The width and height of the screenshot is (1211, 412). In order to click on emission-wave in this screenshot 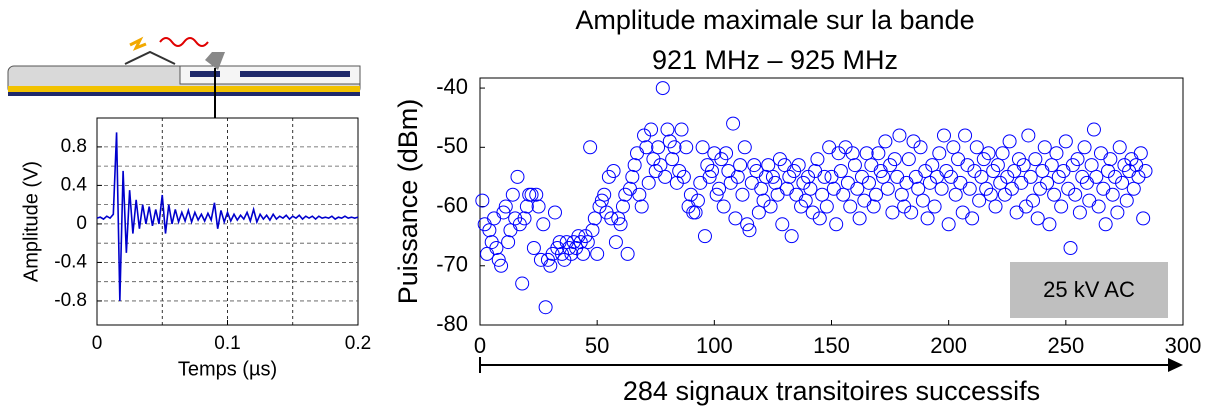, I will do `click(184, 42)`.